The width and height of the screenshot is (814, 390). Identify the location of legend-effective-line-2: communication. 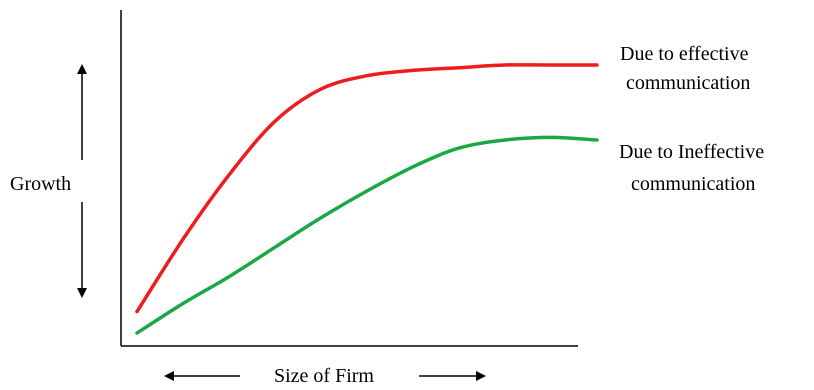
(688, 83).